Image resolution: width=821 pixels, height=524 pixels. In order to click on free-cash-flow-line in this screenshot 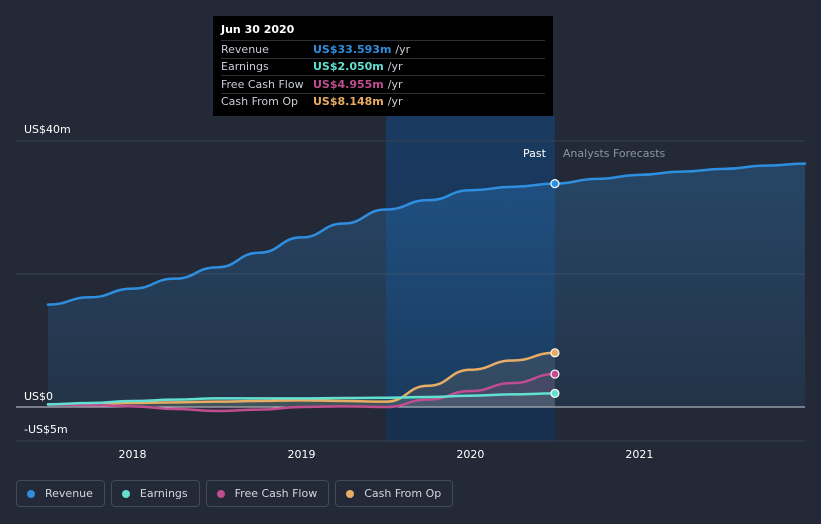, I will do `click(301, 392)`.